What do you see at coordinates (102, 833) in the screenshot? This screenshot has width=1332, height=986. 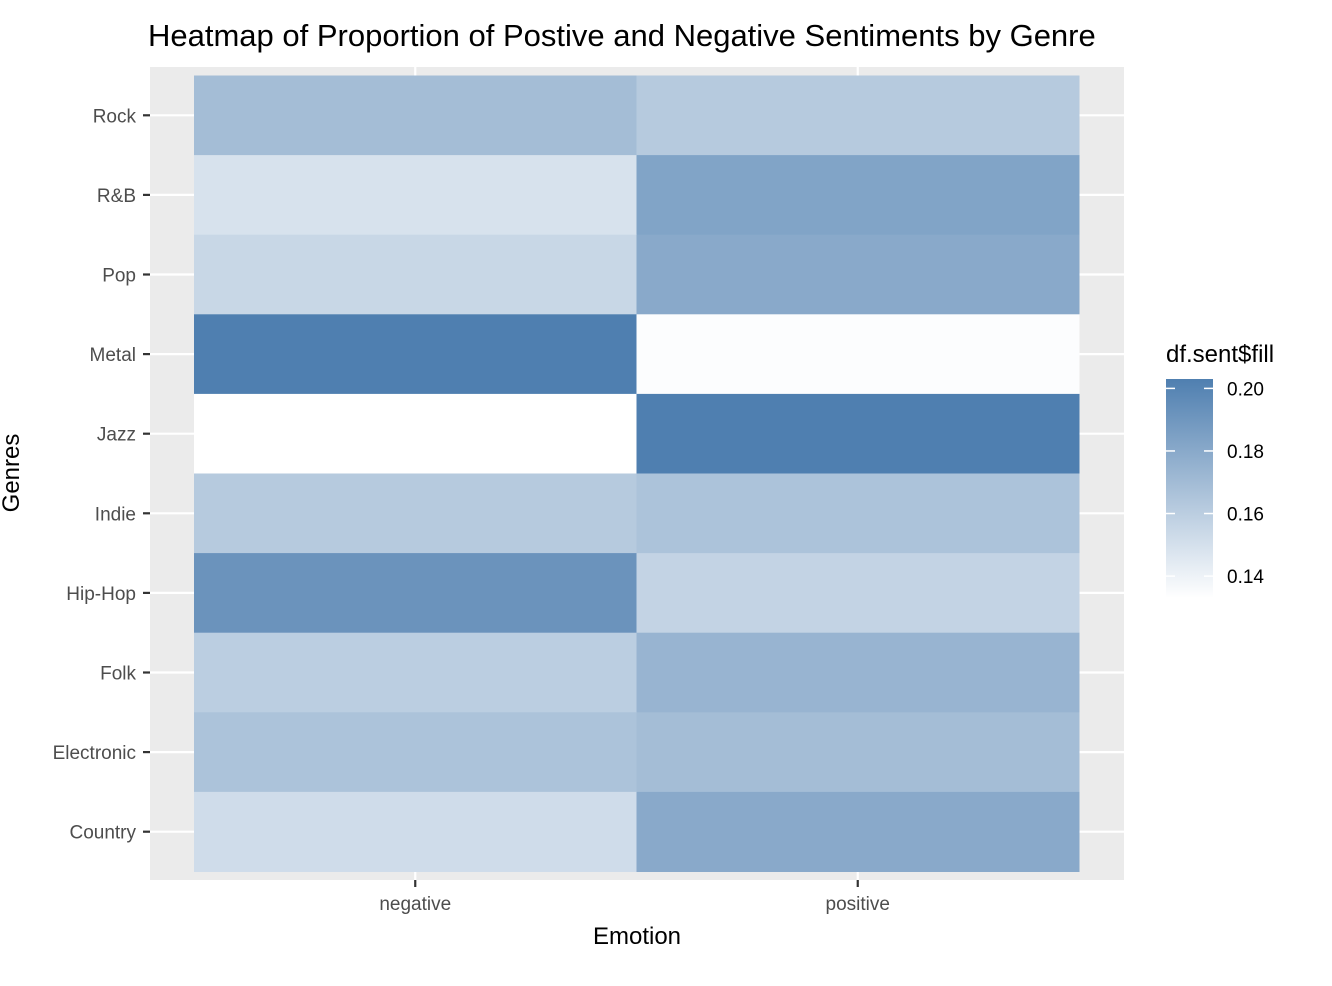 I see `y-tick-label: Country` at bounding box center [102, 833].